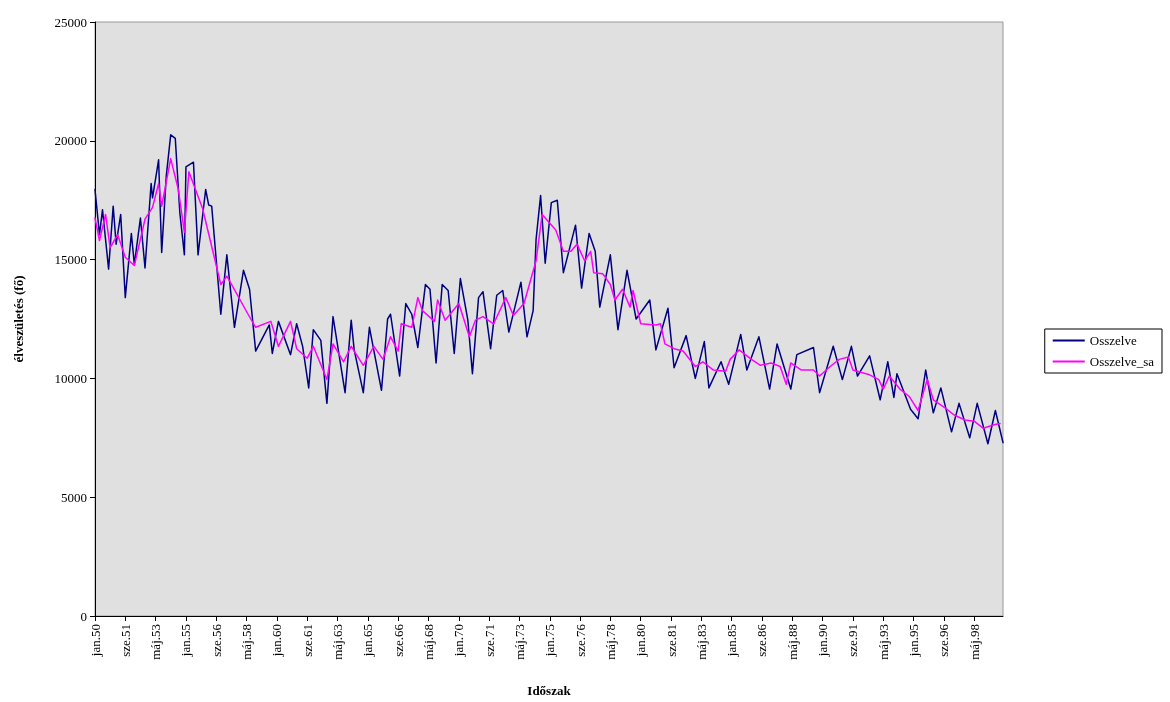  What do you see at coordinates (914, 641) in the screenshot?
I see `x-tick-label: jan.95` at bounding box center [914, 641].